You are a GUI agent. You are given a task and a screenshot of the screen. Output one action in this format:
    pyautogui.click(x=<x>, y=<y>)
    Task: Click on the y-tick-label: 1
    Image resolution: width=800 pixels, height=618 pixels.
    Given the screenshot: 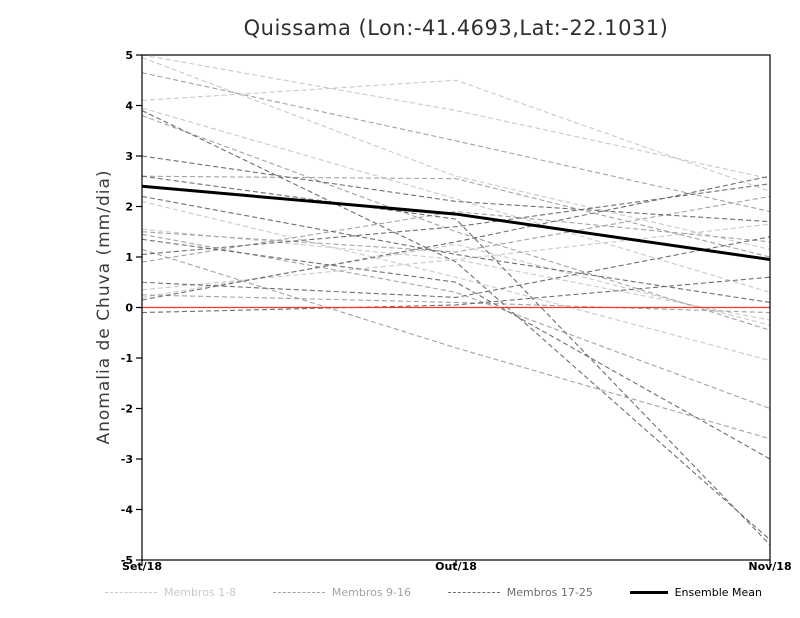 What is the action you would take?
    pyautogui.click(x=129, y=257)
    